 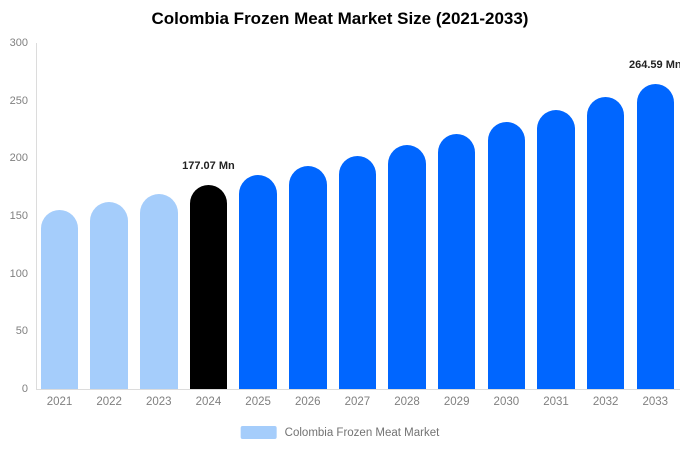 What do you see at coordinates (208, 165) in the screenshot?
I see `data-label-2024: 177.07 Mn` at bounding box center [208, 165].